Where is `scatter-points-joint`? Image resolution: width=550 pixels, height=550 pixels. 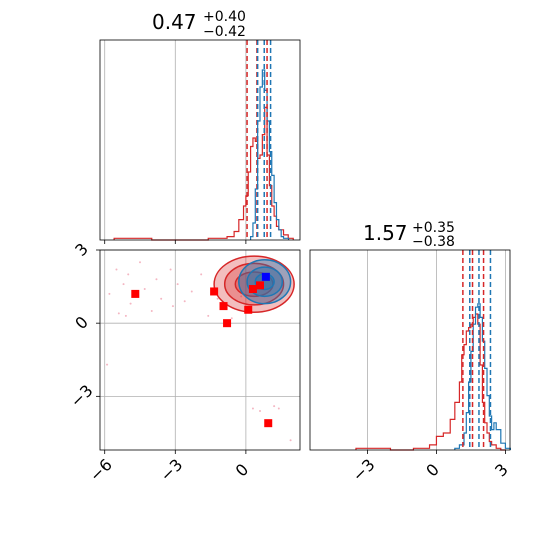 scatter-points-joint is located at coordinates (199, 351).